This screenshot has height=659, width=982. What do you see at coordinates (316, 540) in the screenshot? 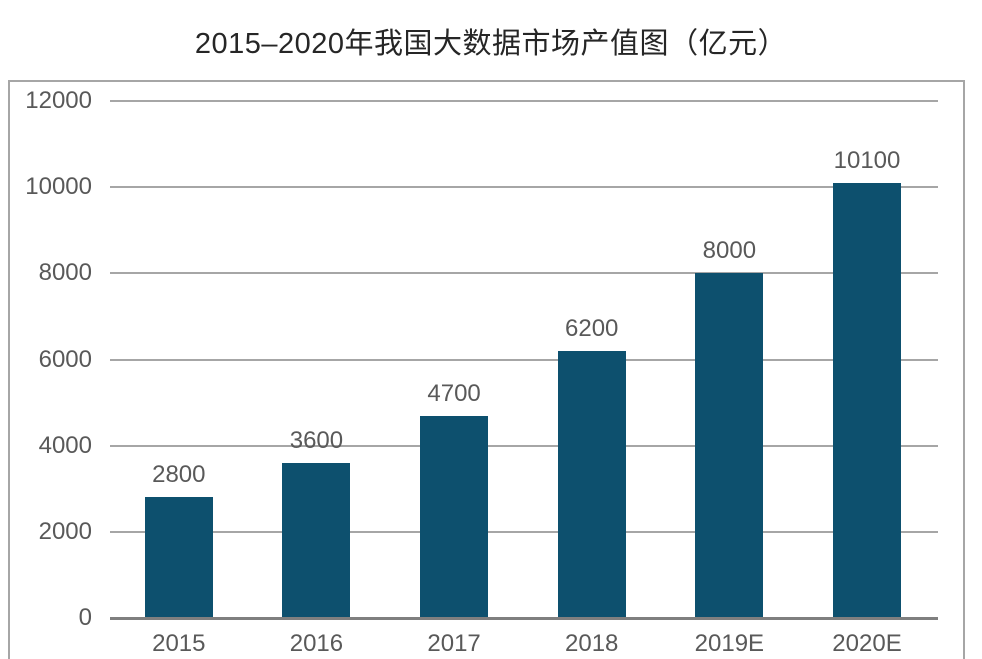
I see `bar-2016` at bounding box center [316, 540].